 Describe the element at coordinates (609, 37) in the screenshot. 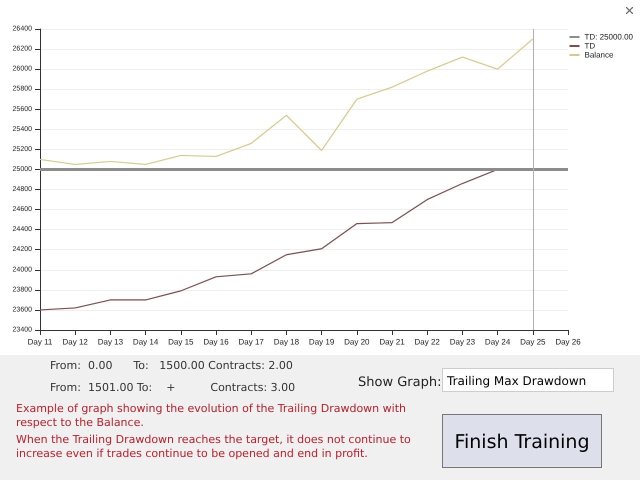

I see `legend-label: TD: 25000.00` at that location.